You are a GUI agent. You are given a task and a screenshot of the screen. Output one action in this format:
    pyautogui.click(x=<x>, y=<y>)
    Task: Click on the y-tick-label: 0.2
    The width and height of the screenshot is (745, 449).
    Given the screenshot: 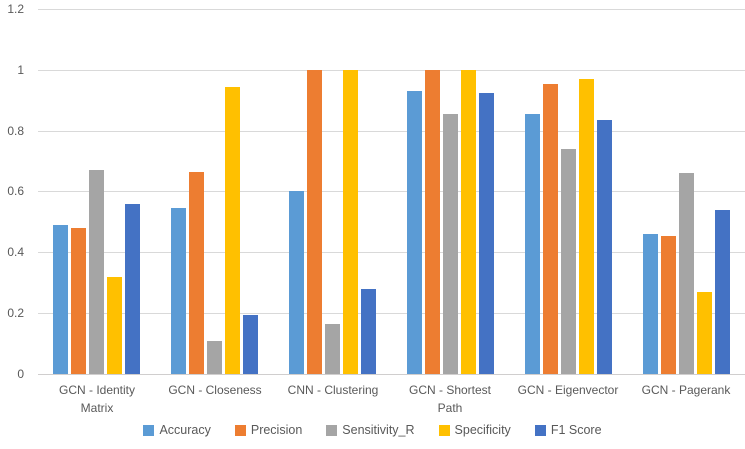 What is the action you would take?
    pyautogui.click(x=15, y=313)
    